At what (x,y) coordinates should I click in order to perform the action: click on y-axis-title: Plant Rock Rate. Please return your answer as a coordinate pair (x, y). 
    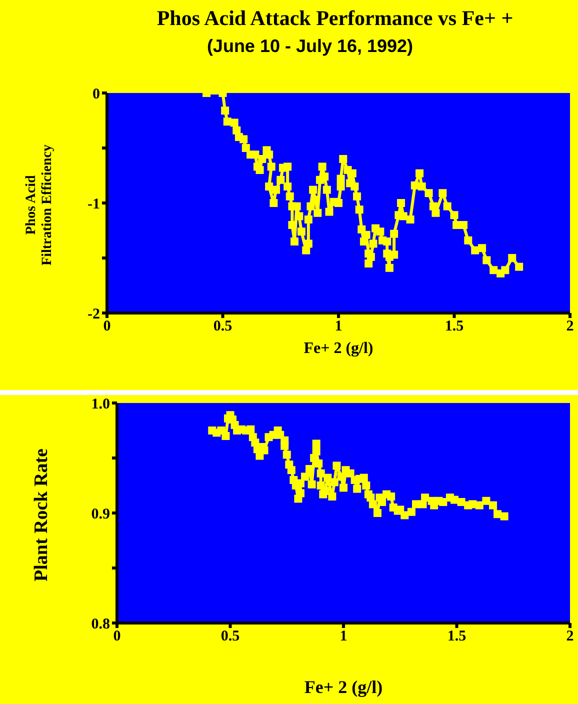
    Looking at the image, I should click on (42, 515).